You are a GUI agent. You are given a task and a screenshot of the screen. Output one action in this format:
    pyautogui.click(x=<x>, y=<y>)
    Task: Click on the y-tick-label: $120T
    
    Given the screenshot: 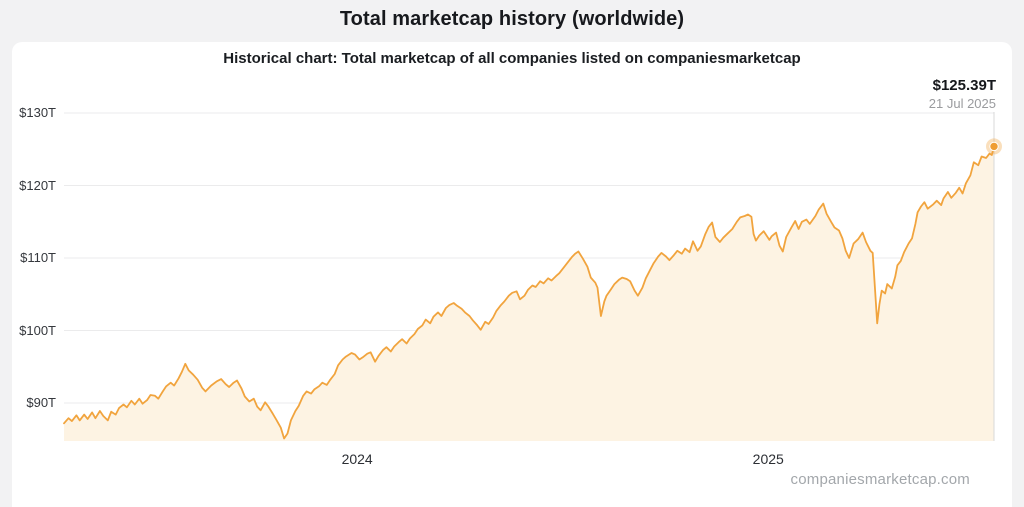 What is the action you would take?
    pyautogui.click(x=37, y=185)
    